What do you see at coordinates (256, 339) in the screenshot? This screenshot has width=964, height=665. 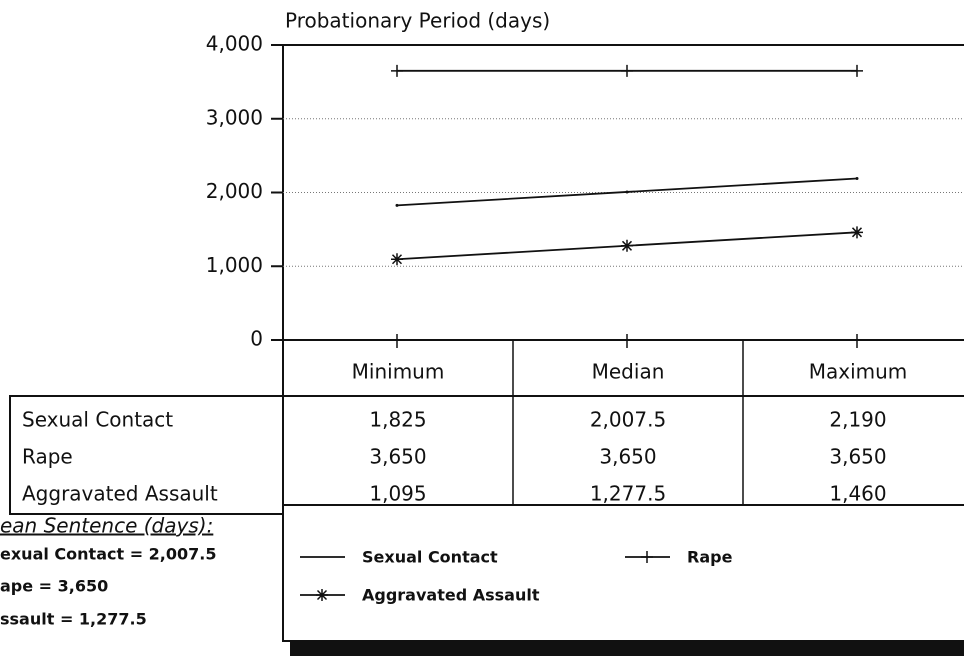 I see `y-tick-label: 0` at bounding box center [256, 339].